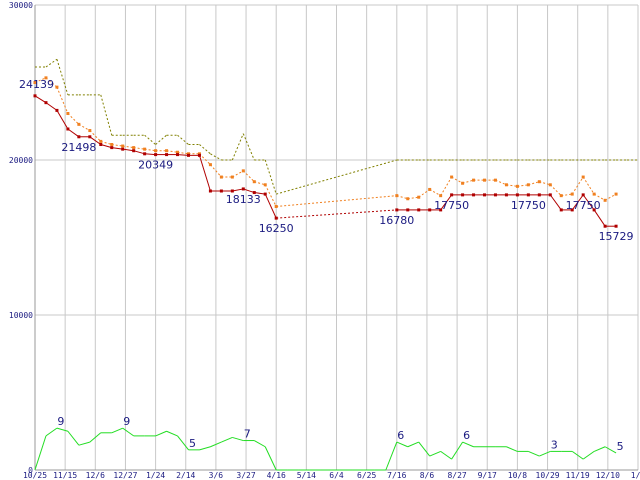  What do you see at coordinates (21, 5) in the screenshot?
I see `y-tick-label: 30000` at bounding box center [21, 5].